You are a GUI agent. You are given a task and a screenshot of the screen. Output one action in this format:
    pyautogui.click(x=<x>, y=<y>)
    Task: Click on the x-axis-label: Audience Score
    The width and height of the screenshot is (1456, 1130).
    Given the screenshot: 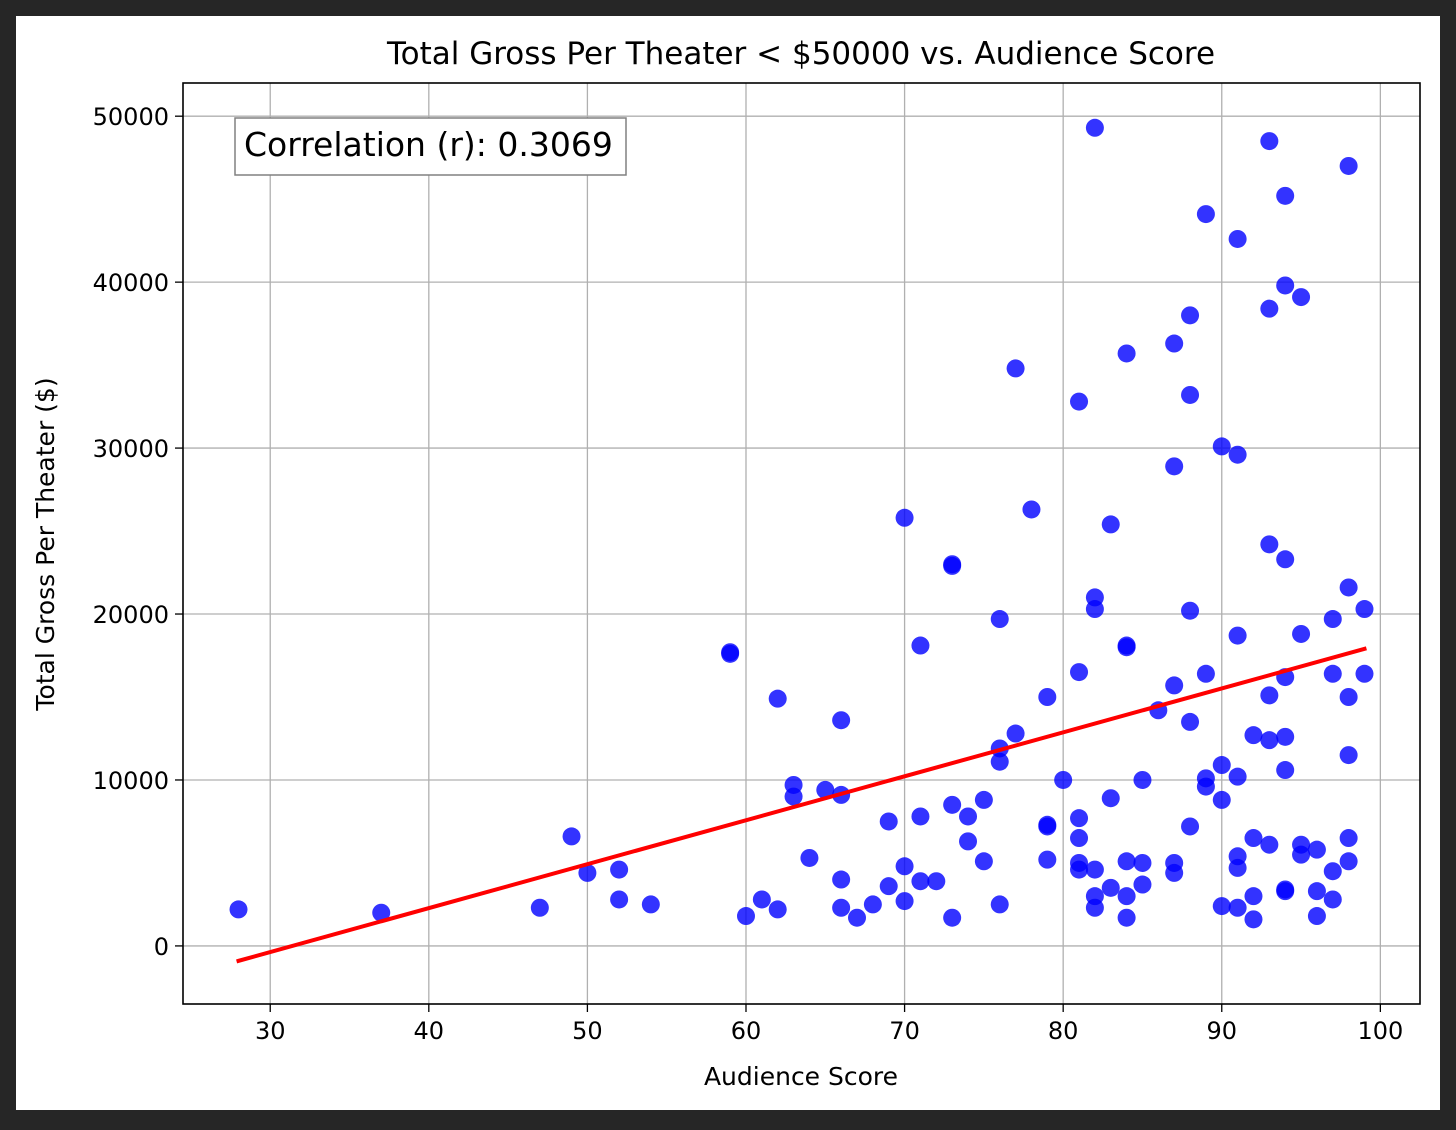 What is the action you would take?
    pyautogui.click(x=801, y=1076)
    